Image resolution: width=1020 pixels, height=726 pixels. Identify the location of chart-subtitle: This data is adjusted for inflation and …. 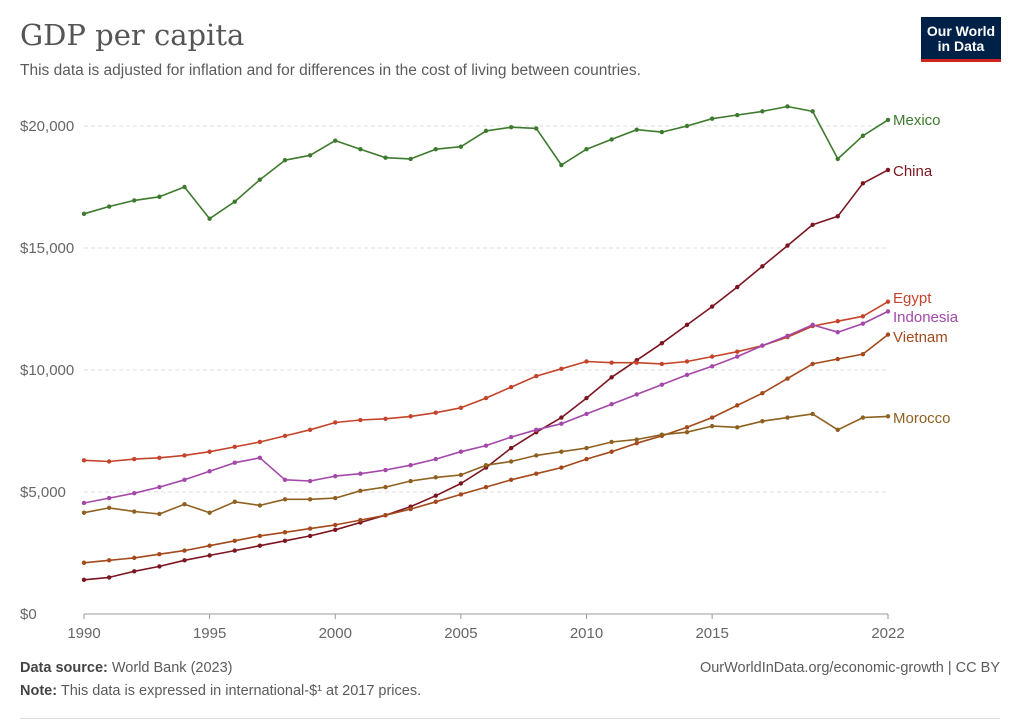
(330, 70).